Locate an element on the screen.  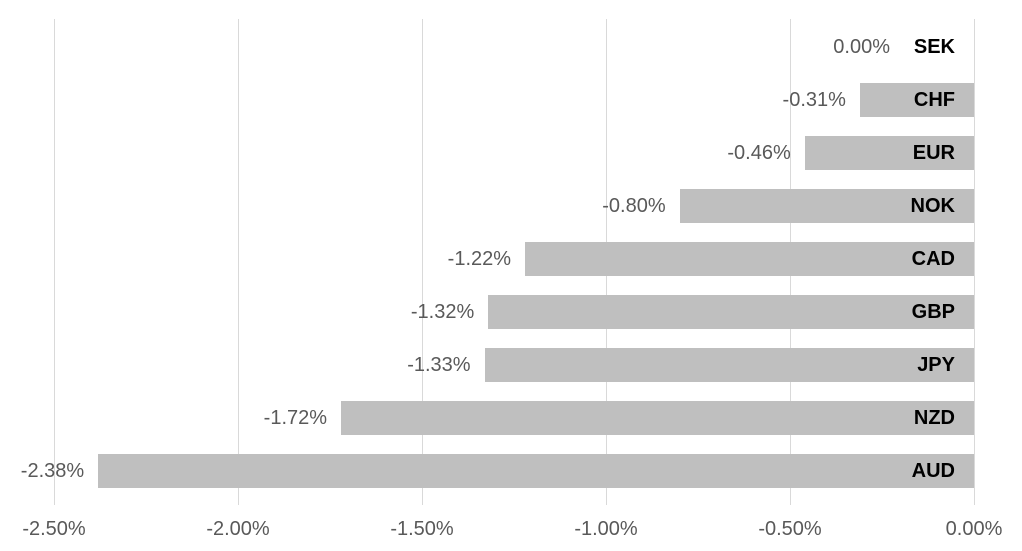
x-tick-label: -2.00% is located at coordinates (238, 529).